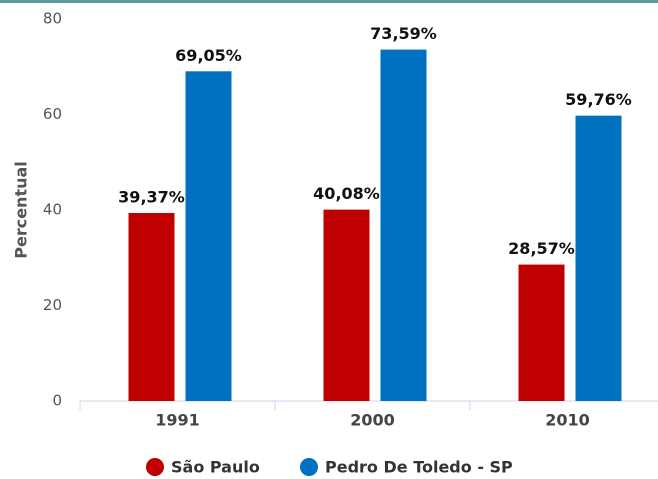 The width and height of the screenshot is (658, 479). I want to click on y-tick-label: 80, so click(52, 19).